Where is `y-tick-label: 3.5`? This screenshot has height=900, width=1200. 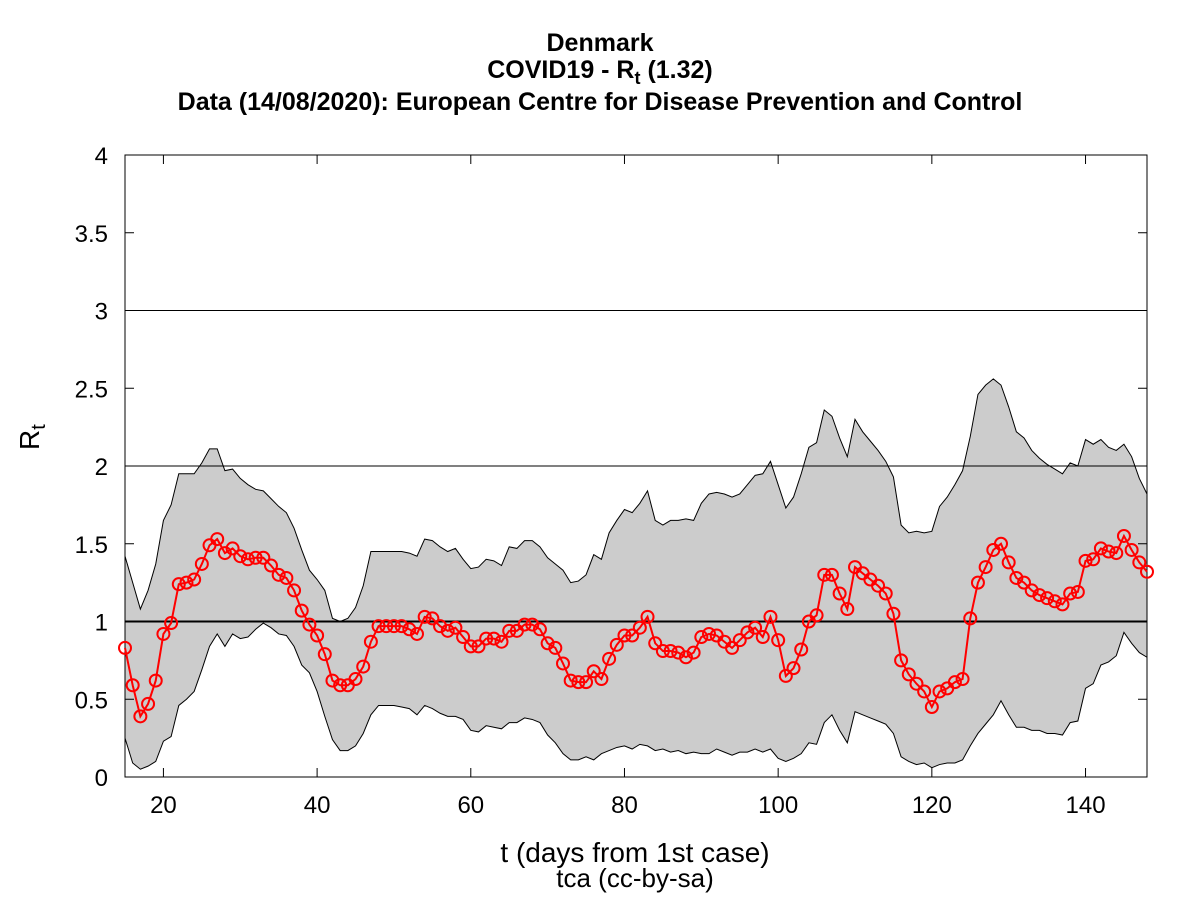 y-tick-label: 3.5 is located at coordinates (91, 234).